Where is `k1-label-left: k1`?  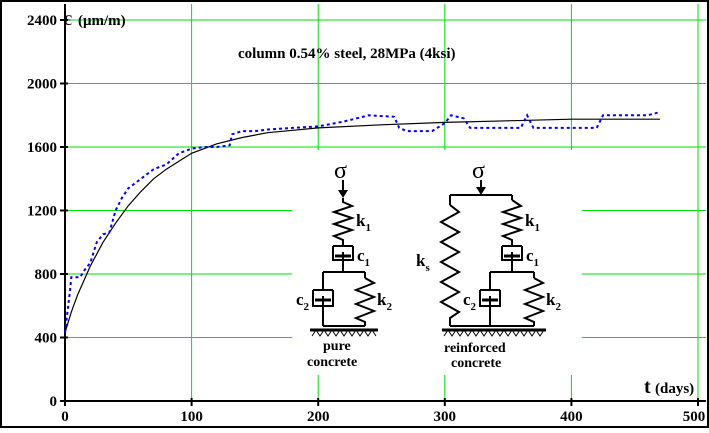
k1-label-left: k1 is located at coordinates (363, 222).